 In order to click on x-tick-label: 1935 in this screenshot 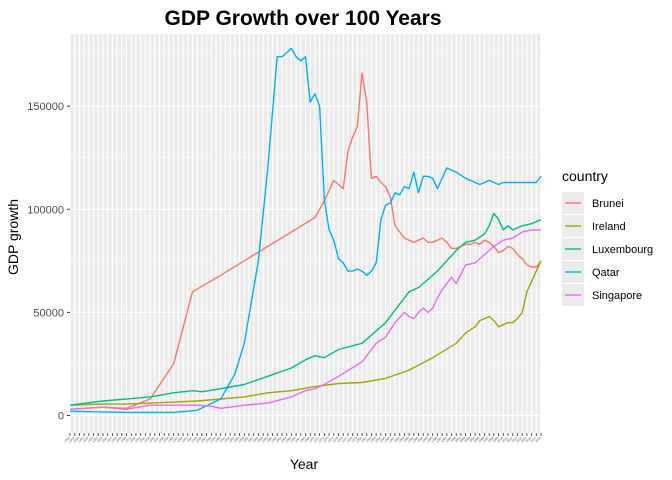, I will do `click(147, 440)`.